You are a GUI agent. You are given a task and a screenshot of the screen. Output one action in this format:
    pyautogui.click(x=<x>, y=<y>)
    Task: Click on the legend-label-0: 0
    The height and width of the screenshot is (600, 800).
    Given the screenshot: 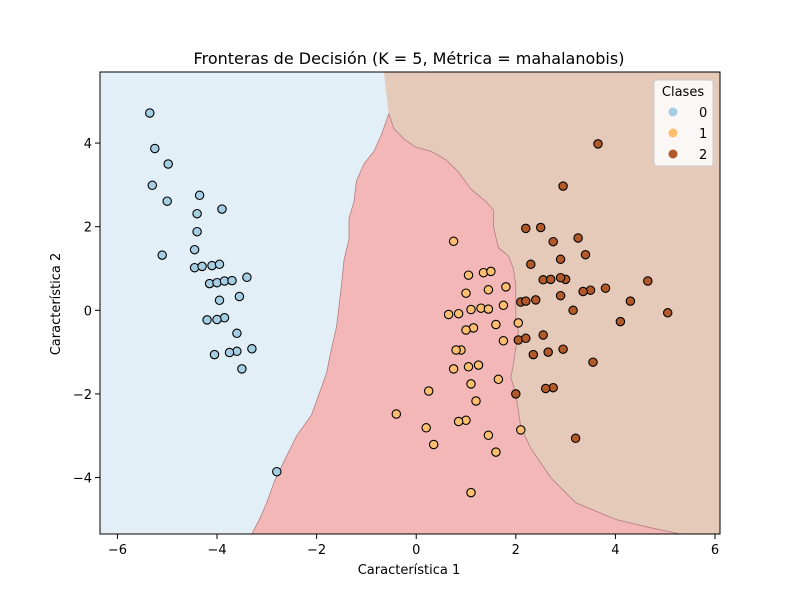 What is the action you would take?
    pyautogui.click(x=703, y=113)
    